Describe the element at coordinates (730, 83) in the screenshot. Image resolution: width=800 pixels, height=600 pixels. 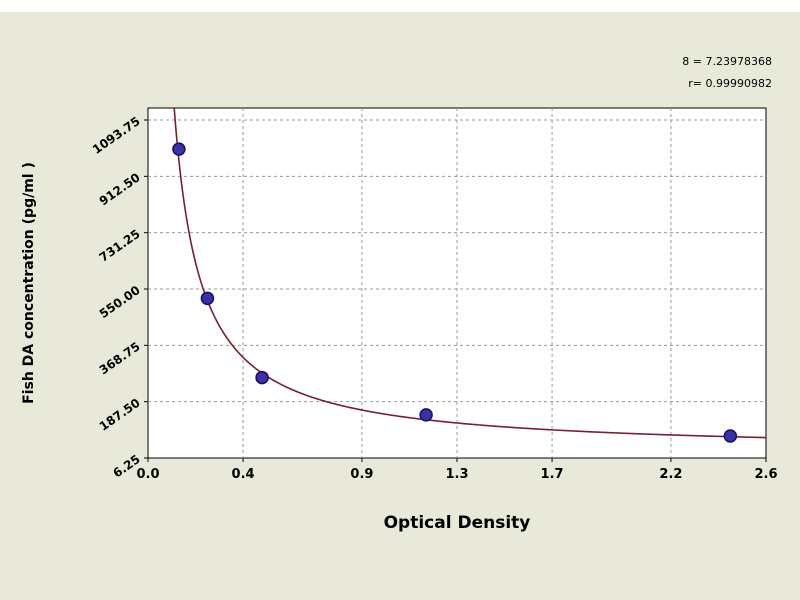
I see `annotation-correlation: r= 0.99990982` at that location.